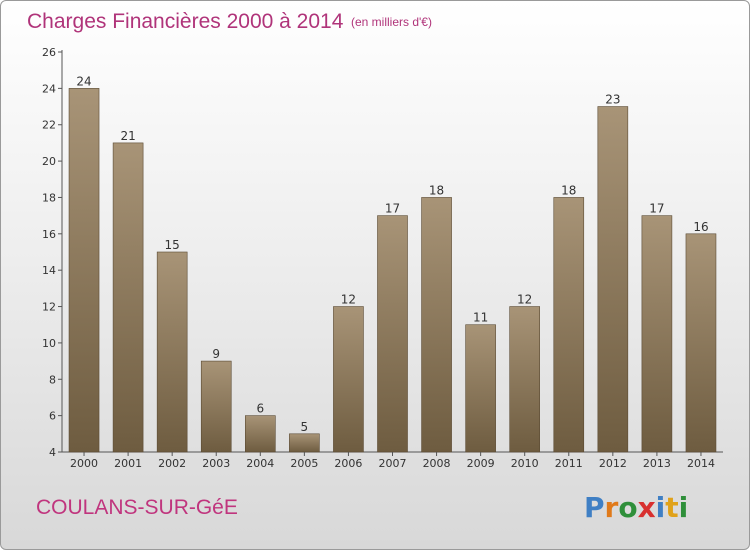 This screenshot has width=750, height=550. What do you see at coordinates (84, 270) in the screenshot?
I see `bar-2000` at bounding box center [84, 270].